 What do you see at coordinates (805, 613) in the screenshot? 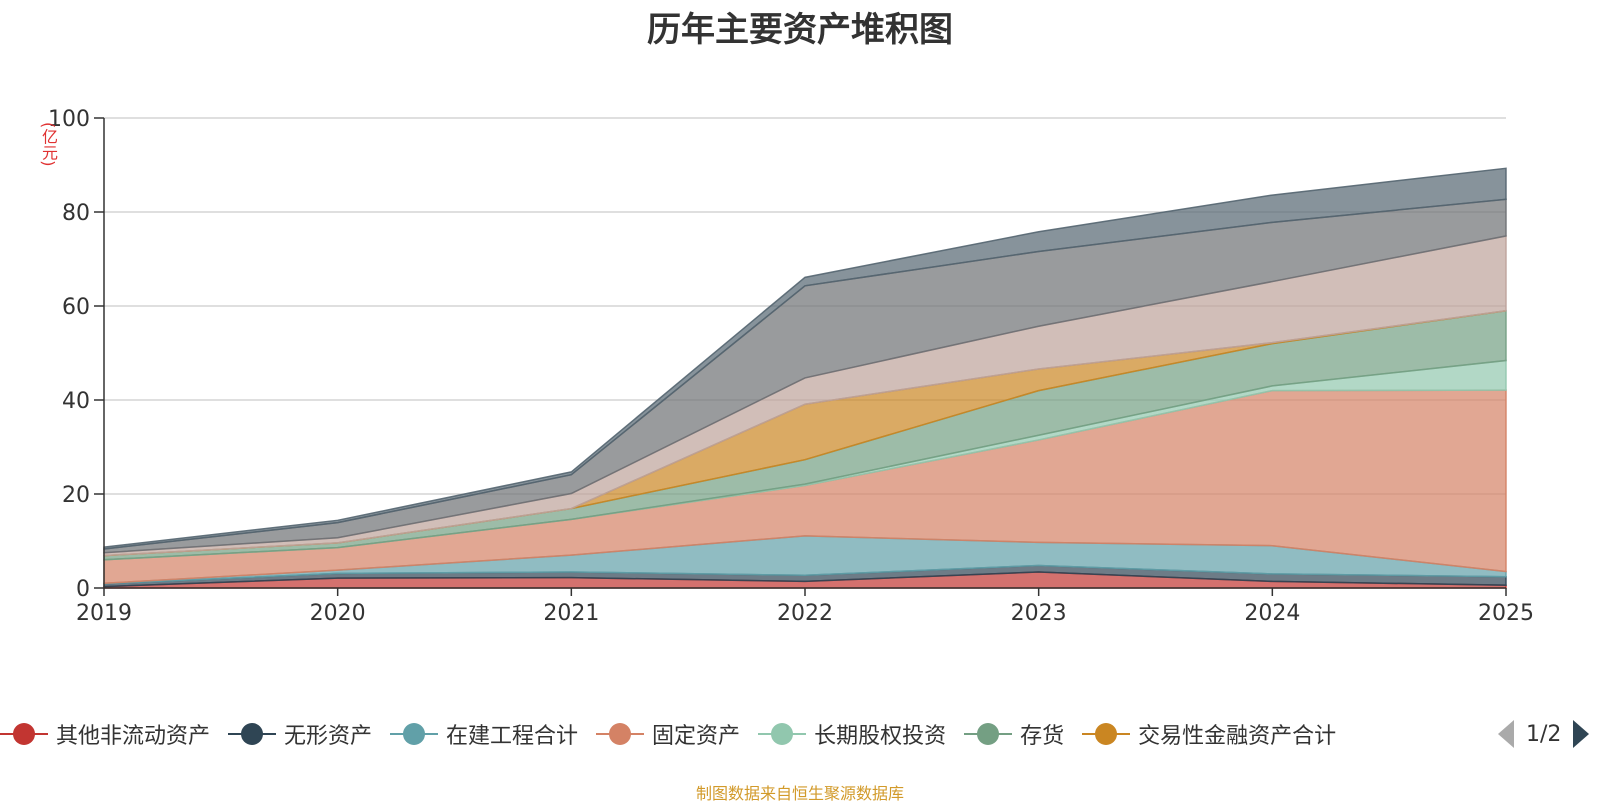
I see `x-tick-label: 2022` at bounding box center [805, 613].